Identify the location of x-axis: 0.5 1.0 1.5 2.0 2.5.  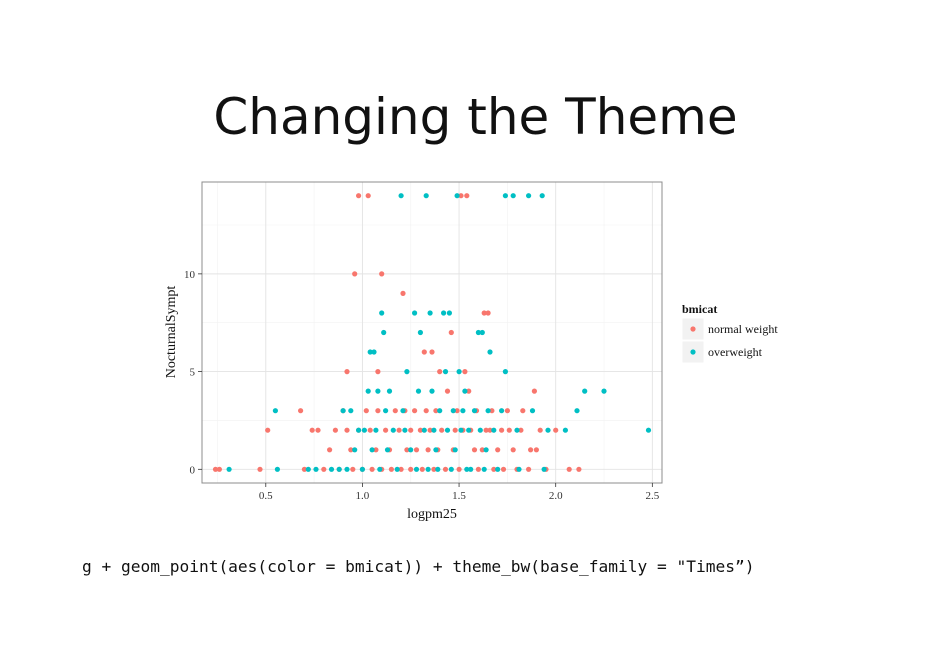
(459, 492).